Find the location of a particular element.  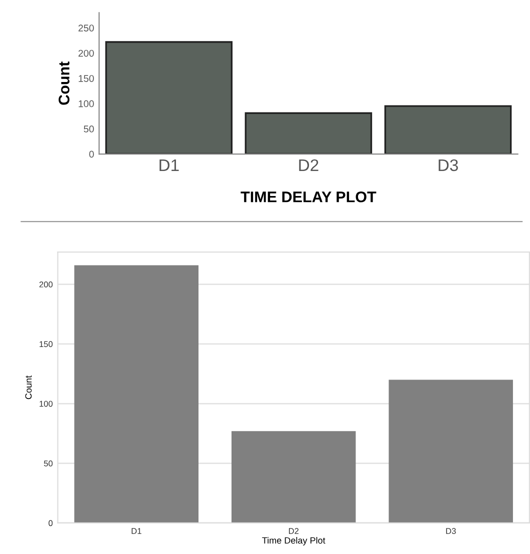

x-axis-title: Time Delay Plot is located at coordinates (294, 541).